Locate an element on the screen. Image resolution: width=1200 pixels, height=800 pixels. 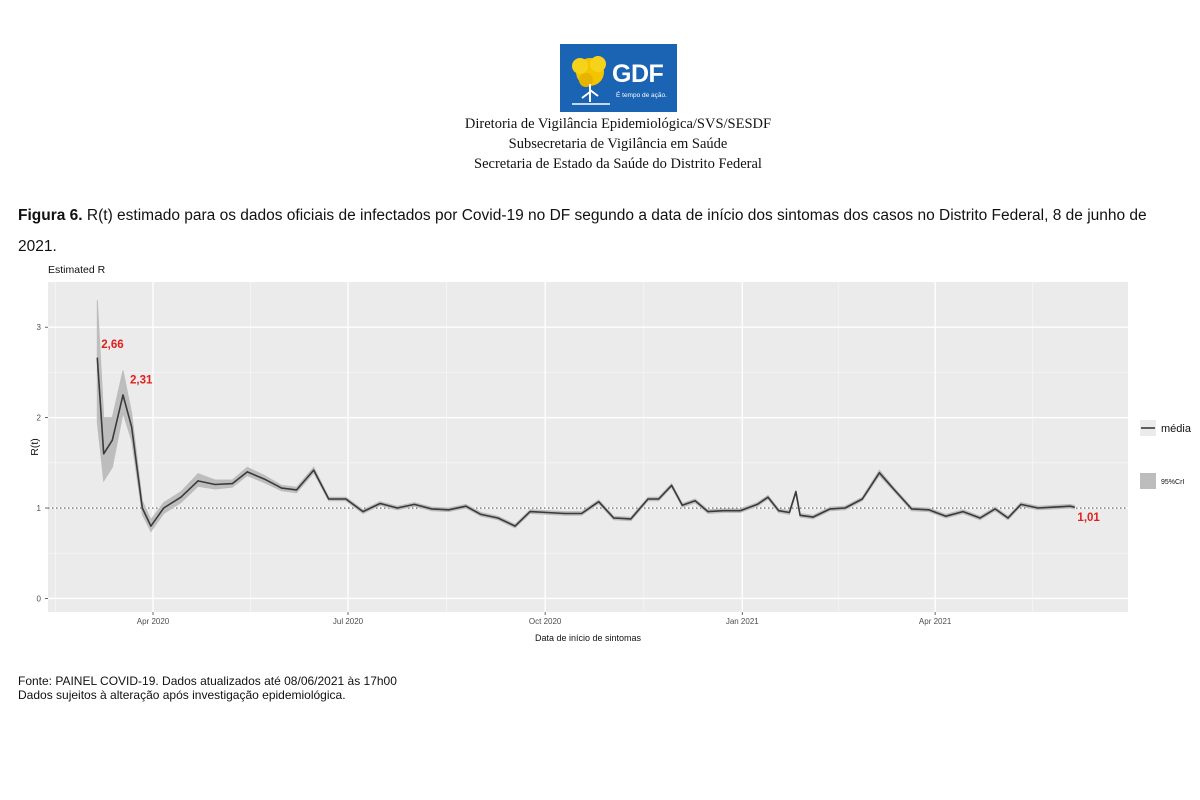
header-line-2: Subsecretaria de Vigilância em Saúde is located at coordinates (618, 144).